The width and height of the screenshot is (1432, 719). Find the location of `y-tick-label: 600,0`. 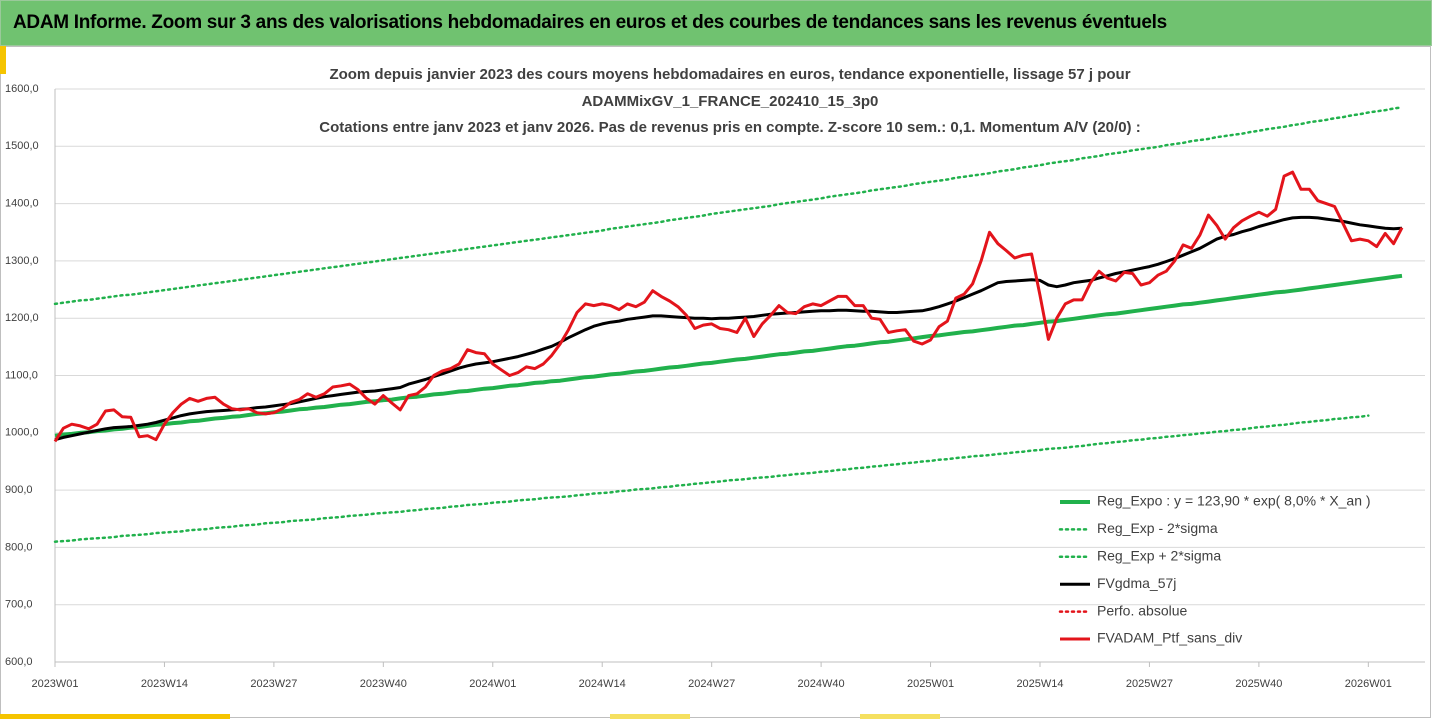

y-tick-label: 600,0 is located at coordinates (19, 662).